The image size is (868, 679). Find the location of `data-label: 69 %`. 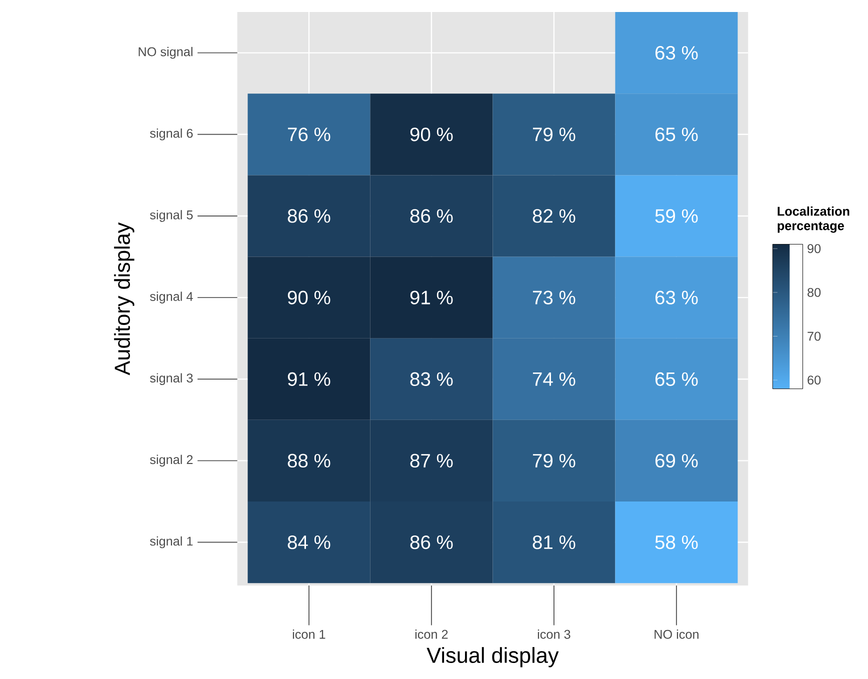

data-label: 69 % is located at coordinates (676, 461).